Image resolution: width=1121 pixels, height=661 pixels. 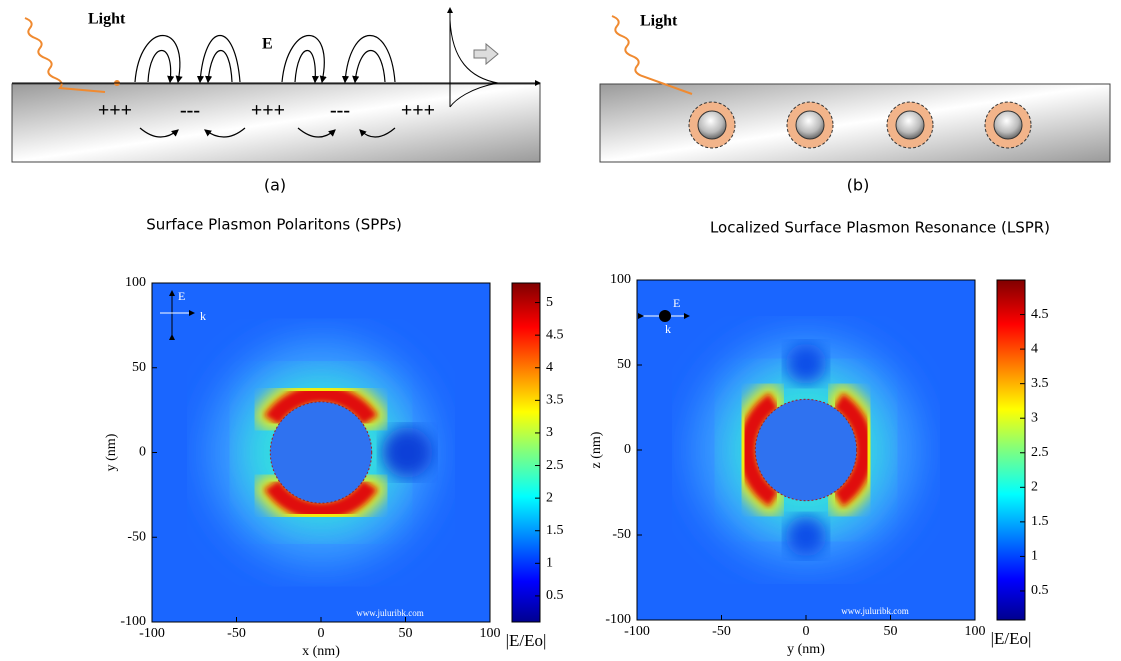 What do you see at coordinates (549, 302) in the screenshot?
I see `colorbar-tick-label: 5` at bounding box center [549, 302].